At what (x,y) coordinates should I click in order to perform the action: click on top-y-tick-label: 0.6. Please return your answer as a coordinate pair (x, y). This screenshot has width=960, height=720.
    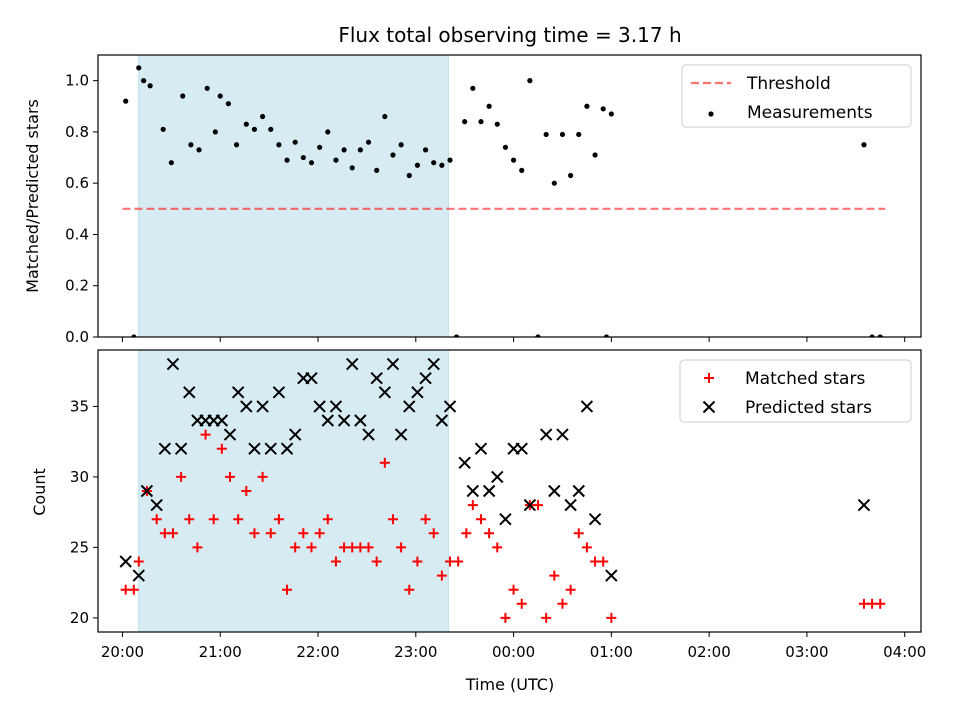
    Looking at the image, I should click on (77, 183).